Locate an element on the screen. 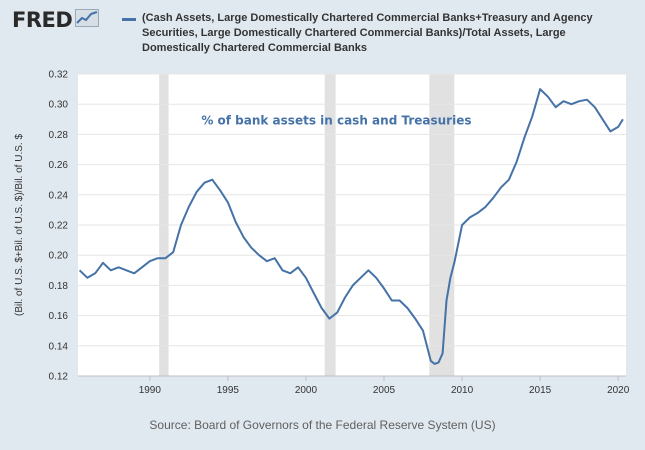 The image size is (645, 450). y-tick-label: 0.12 is located at coordinates (59, 377).